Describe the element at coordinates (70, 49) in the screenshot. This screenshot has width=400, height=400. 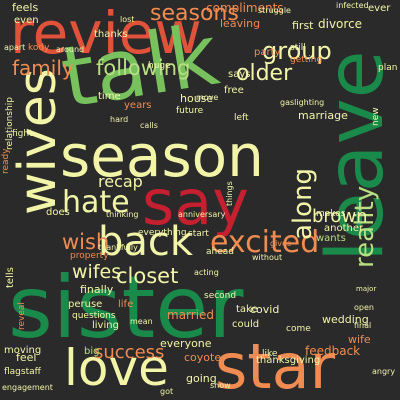
I see `word: around` at that location.